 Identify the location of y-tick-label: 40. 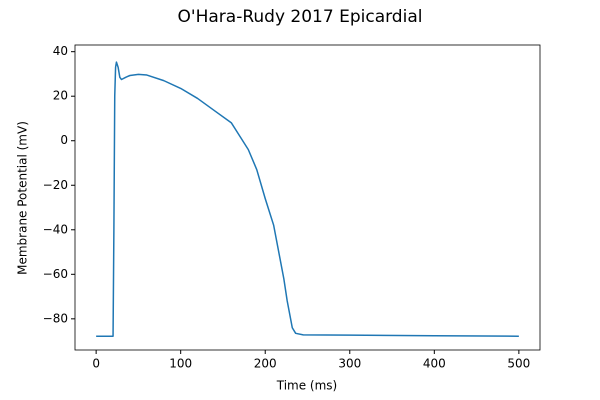
(60, 51).